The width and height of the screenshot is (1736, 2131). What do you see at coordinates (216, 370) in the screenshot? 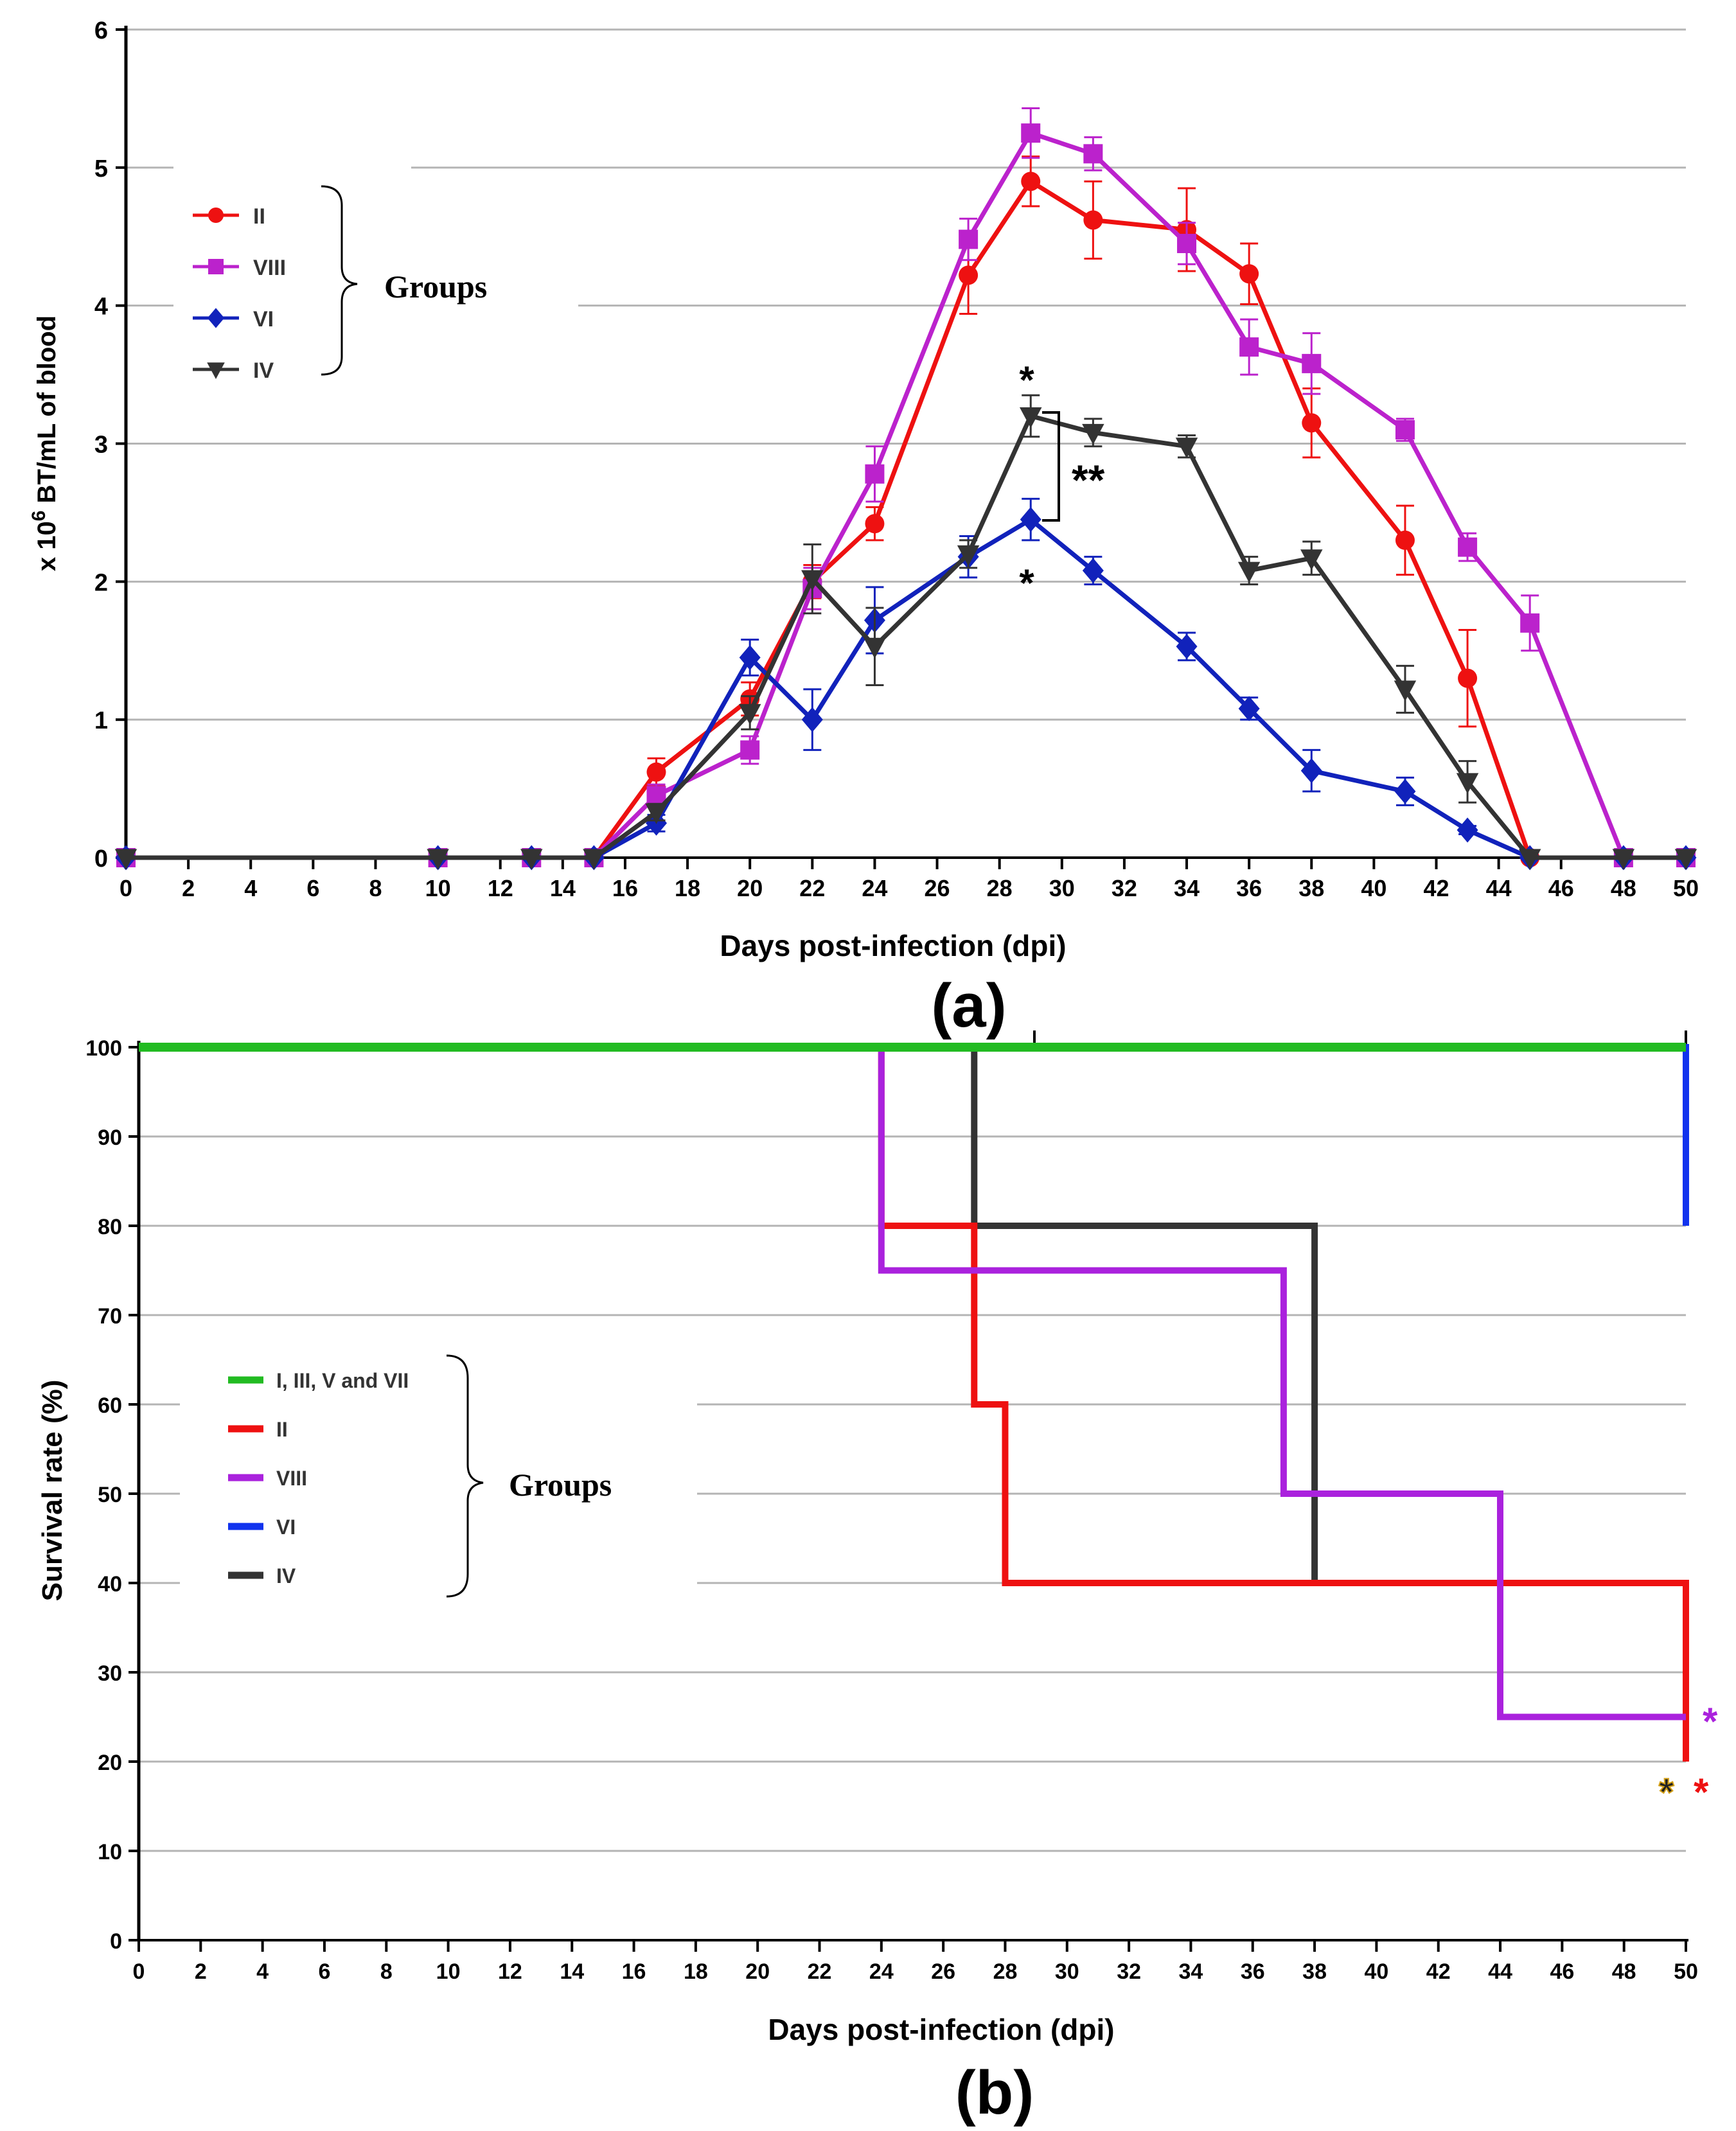
I see `legend-marker-iv` at bounding box center [216, 370].